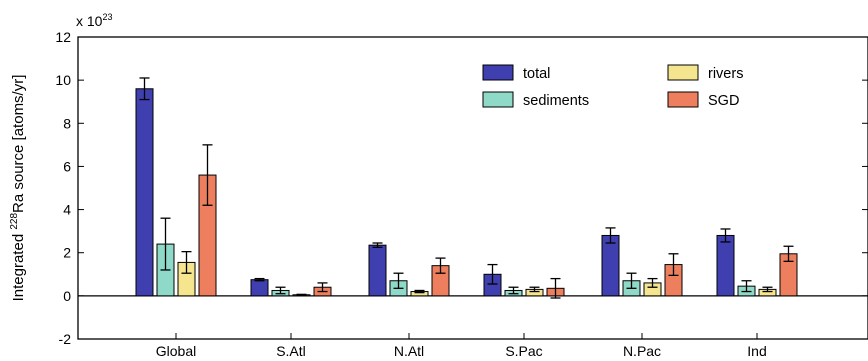 The height and width of the screenshot is (361, 868). What do you see at coordinates (67, 123) in the screenshot?
I see `y-tick-label: 8` at bounding box center [67, 123].